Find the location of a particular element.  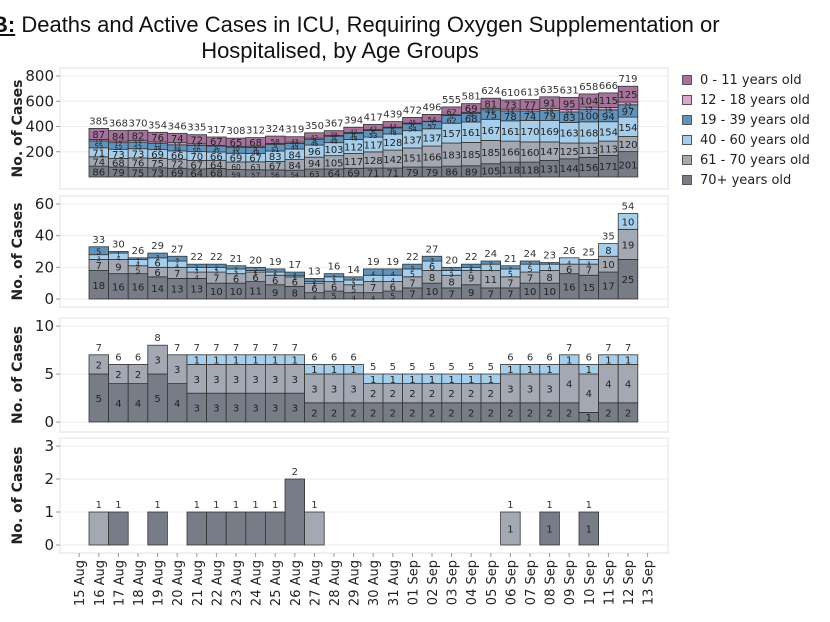

segment-label: 97 is located at coordinates (628, 112).